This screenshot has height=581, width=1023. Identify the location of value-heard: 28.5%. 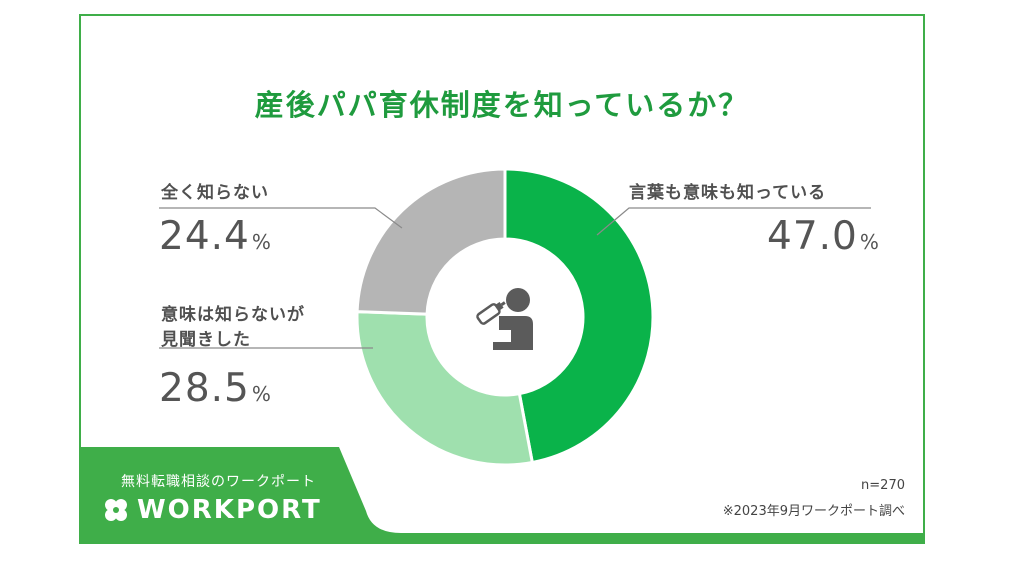
(215, 388).